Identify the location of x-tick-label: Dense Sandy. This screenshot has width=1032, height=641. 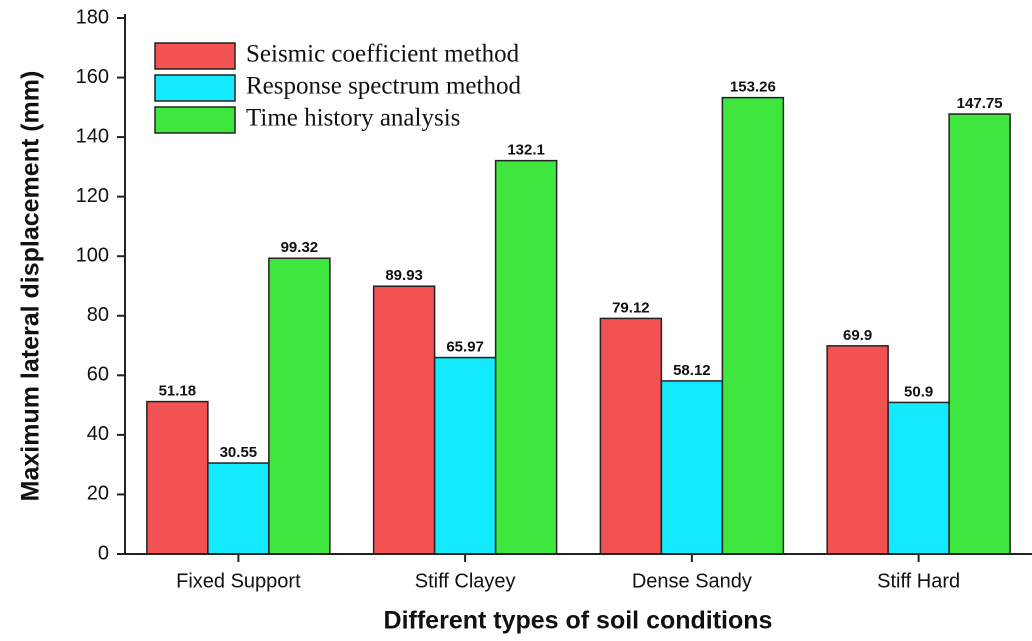
(692, 581).